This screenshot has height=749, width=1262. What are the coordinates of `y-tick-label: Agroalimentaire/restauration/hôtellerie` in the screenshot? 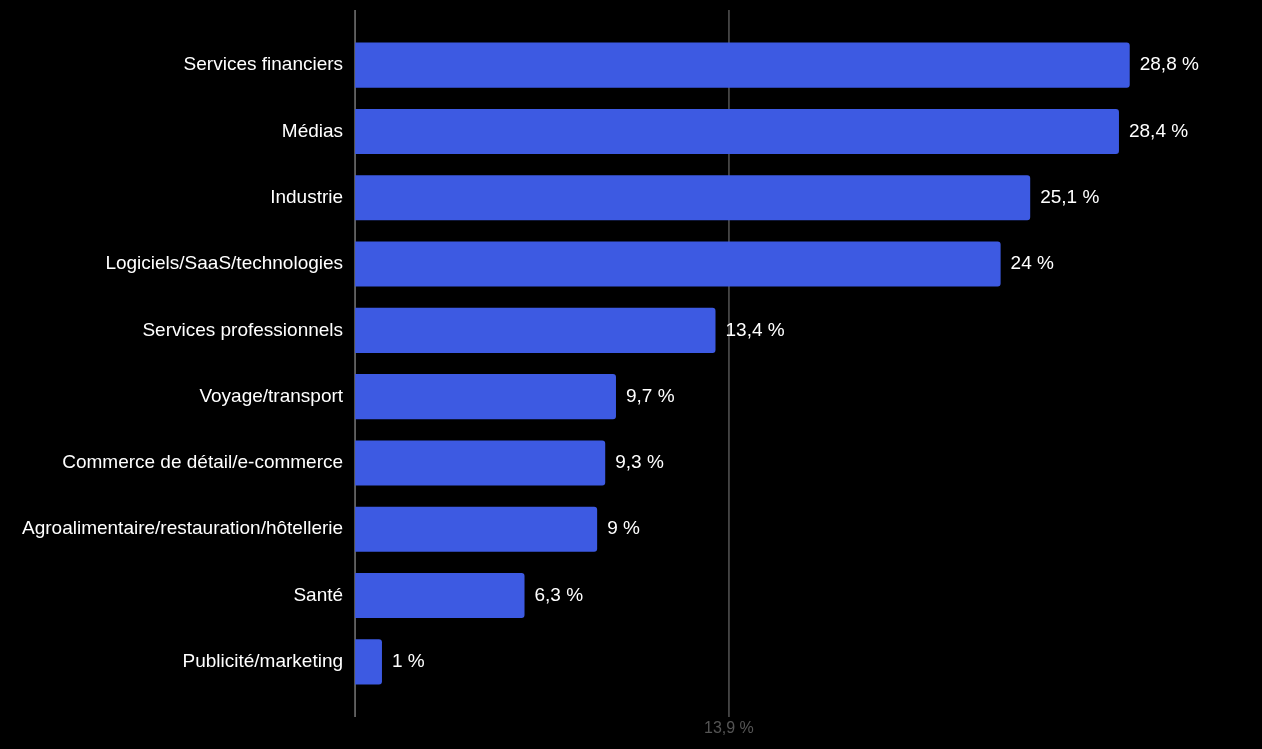 It's located at (183, 528).